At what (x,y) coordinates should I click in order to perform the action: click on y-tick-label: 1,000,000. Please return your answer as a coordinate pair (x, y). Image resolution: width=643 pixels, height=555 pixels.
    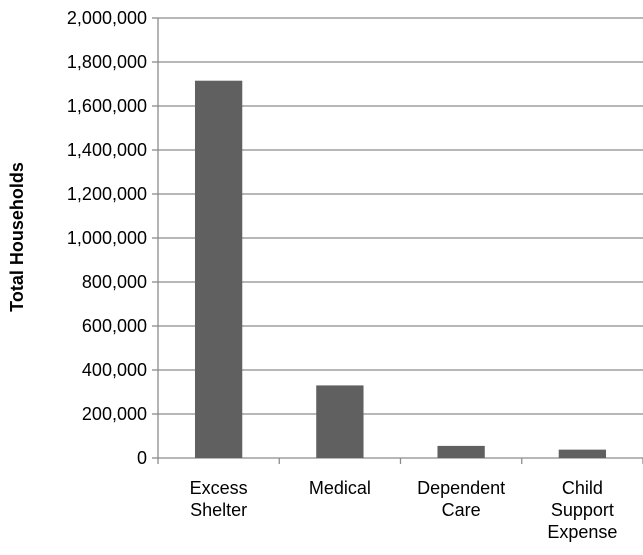
    Looking at the image, I should click on (107, 238).